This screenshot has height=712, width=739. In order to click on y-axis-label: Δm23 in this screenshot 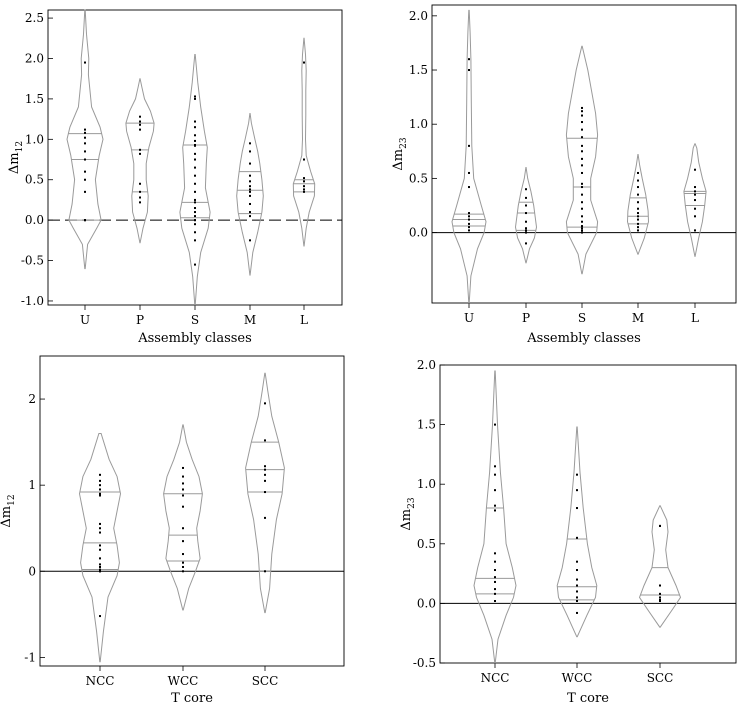, I will do `click(408, 513)`.